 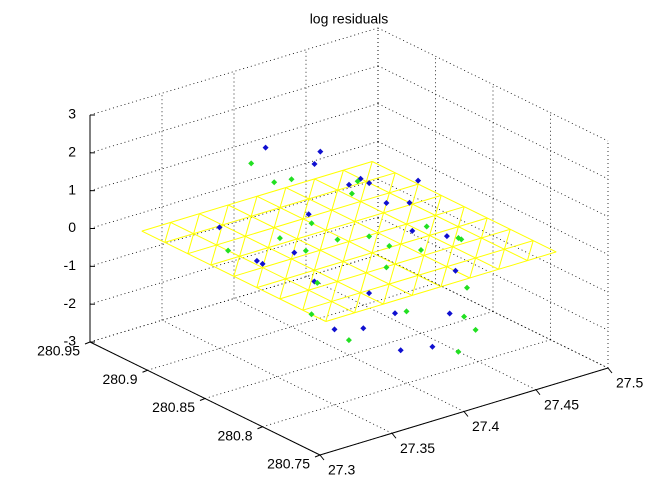 I want to click on x-tick-label: 27.4, so click(x=485, y=426).